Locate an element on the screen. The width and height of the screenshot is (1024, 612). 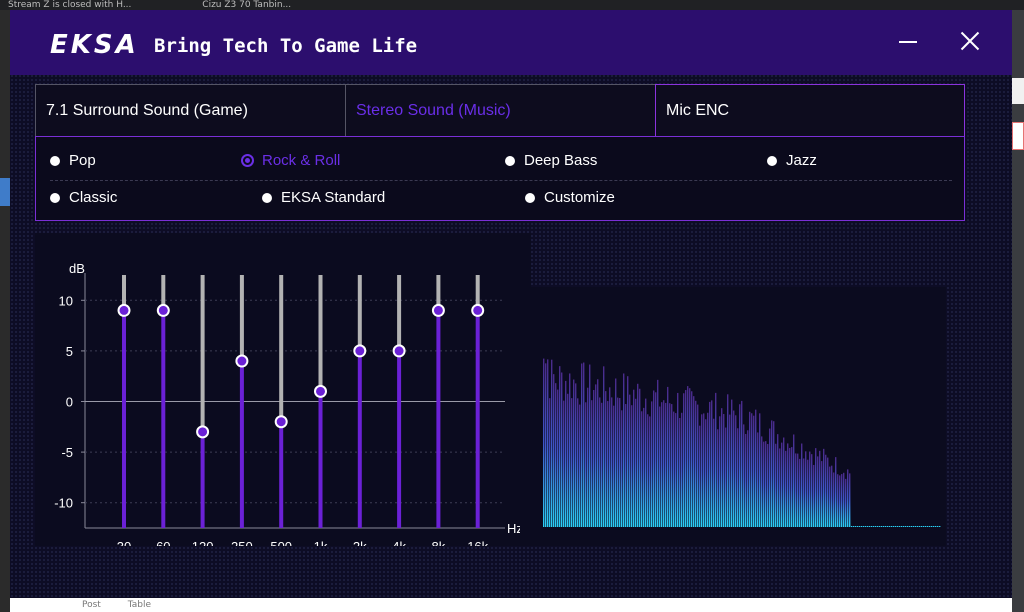
background-bottom-tab: Table is located at coordinates (139, 605).